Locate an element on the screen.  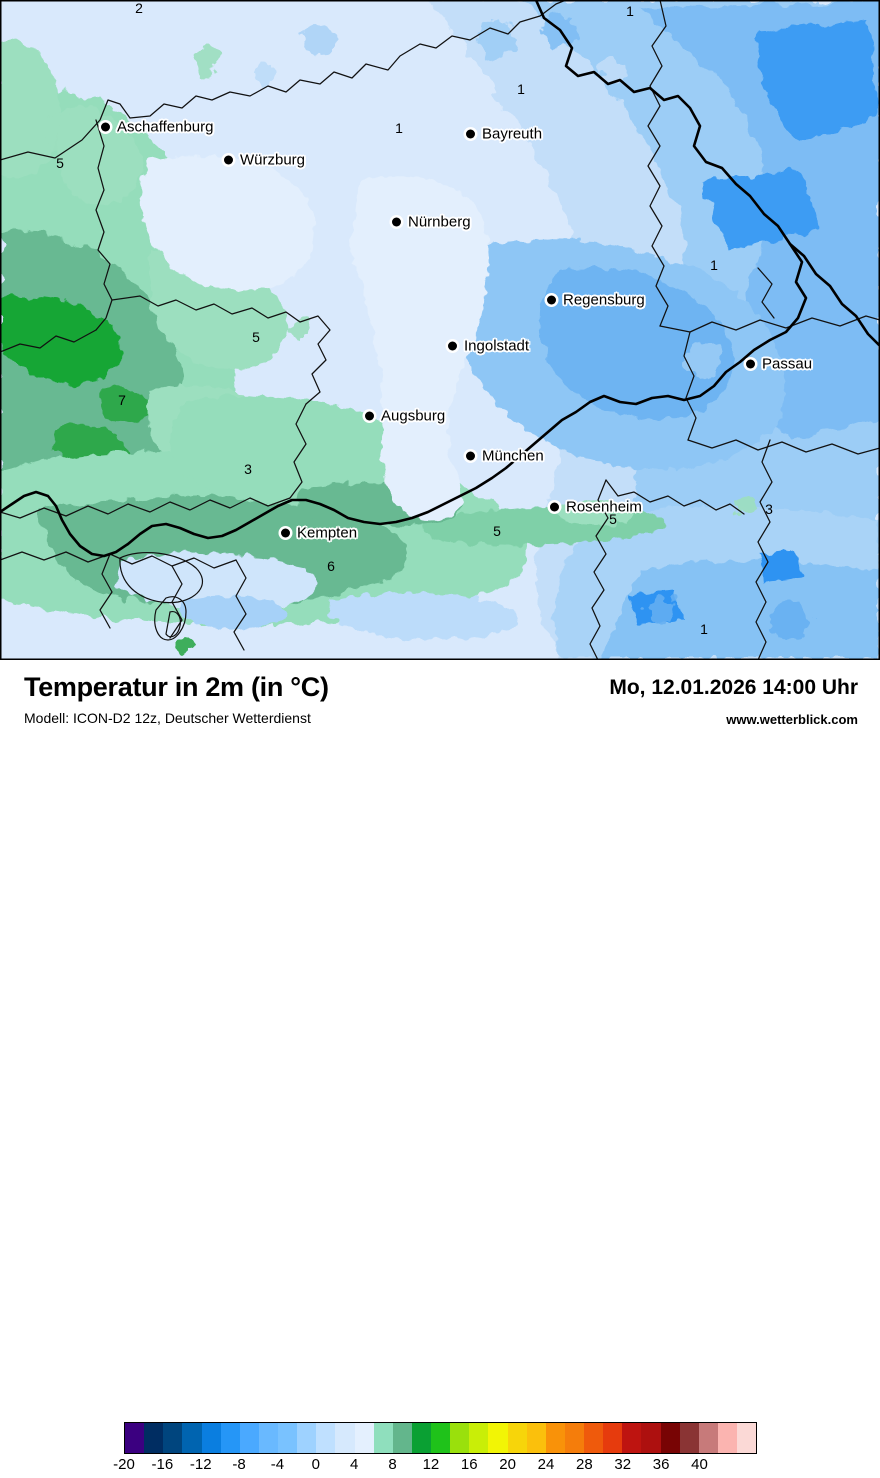
color-scale-tick-label: -20 is located at coordinates (124, 1464).